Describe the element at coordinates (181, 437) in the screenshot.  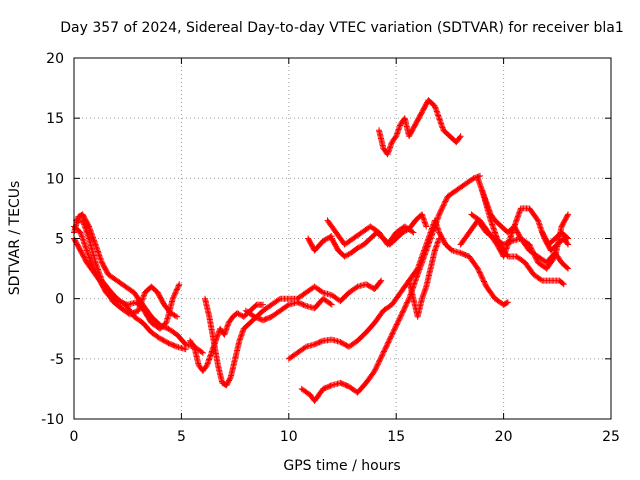
I see `x-tick-label: 5` at that location.